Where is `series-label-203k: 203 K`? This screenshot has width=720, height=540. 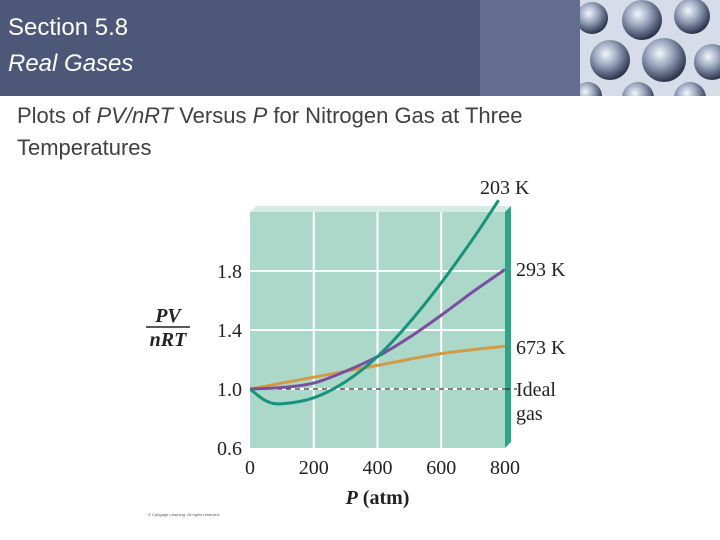 series-label-203k: 203 K is located at coordinates (505, 188).